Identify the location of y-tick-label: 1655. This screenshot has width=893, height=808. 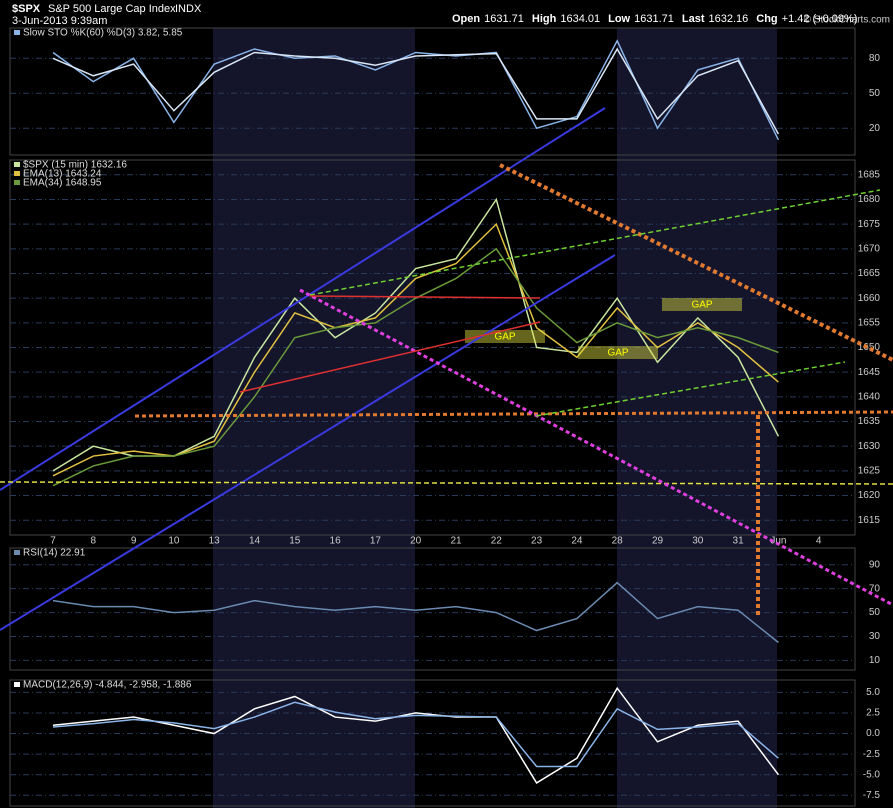
(869, 322).